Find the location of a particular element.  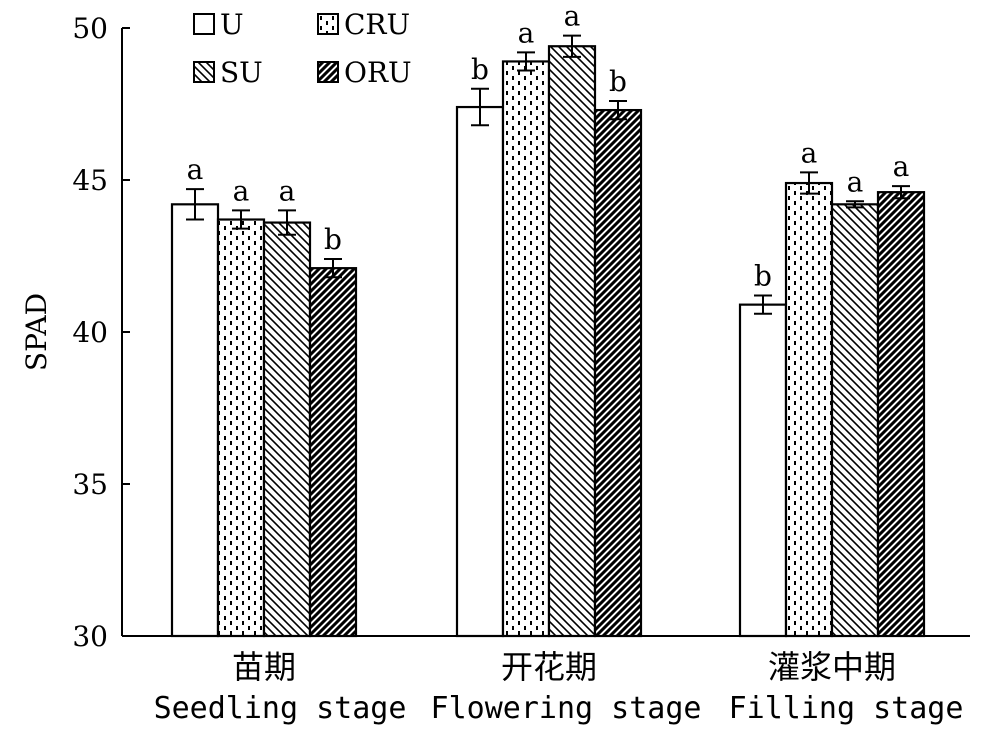

y-tick-label: 50 is located at coordinates (90, 28).